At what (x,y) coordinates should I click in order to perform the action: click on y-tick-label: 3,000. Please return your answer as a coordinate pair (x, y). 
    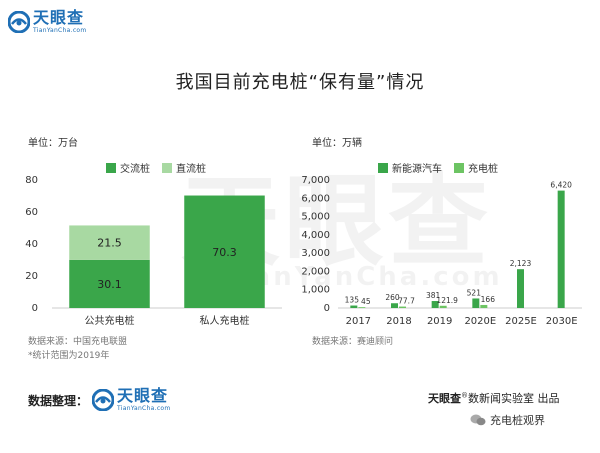
    Looking at the image, I should click on (315, 253).